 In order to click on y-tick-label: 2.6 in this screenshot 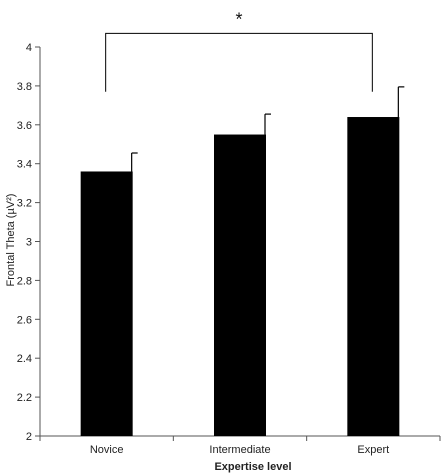, I will do `click(24, 320)`.